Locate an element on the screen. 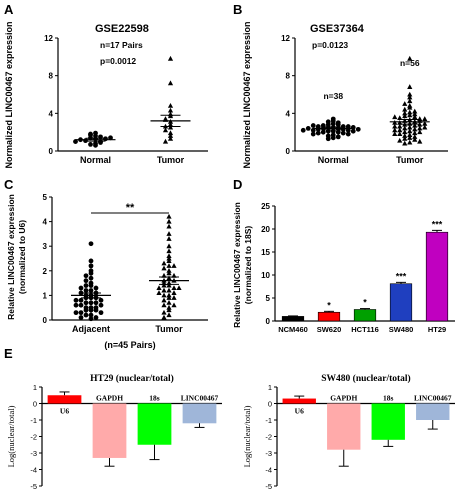 The height and width of the screenshot is (494, 469). sig-label: ** is located at coordinates (130, 208).